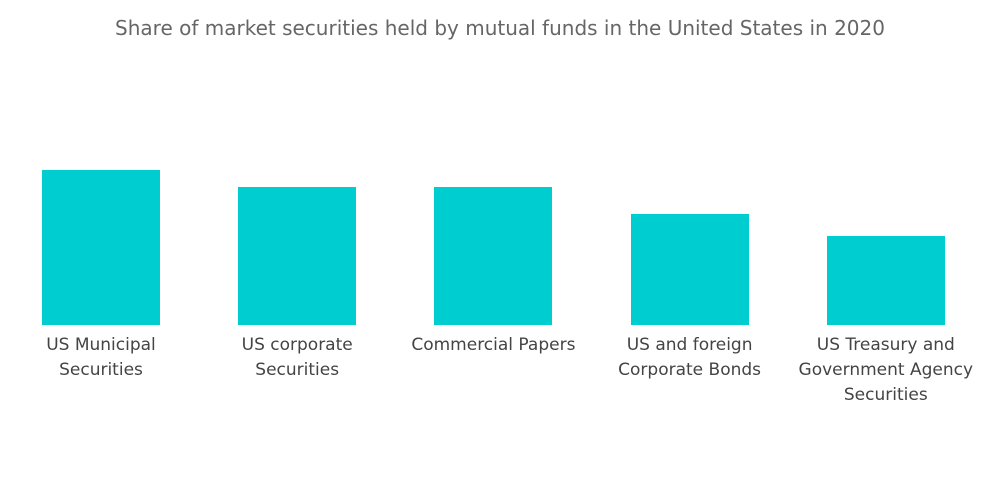  What do you see at coordinates (690, 357) in the screenshot?
I see `x-tick-label: US and foreign Corporate Bonds` at bounding box center [690, 357].